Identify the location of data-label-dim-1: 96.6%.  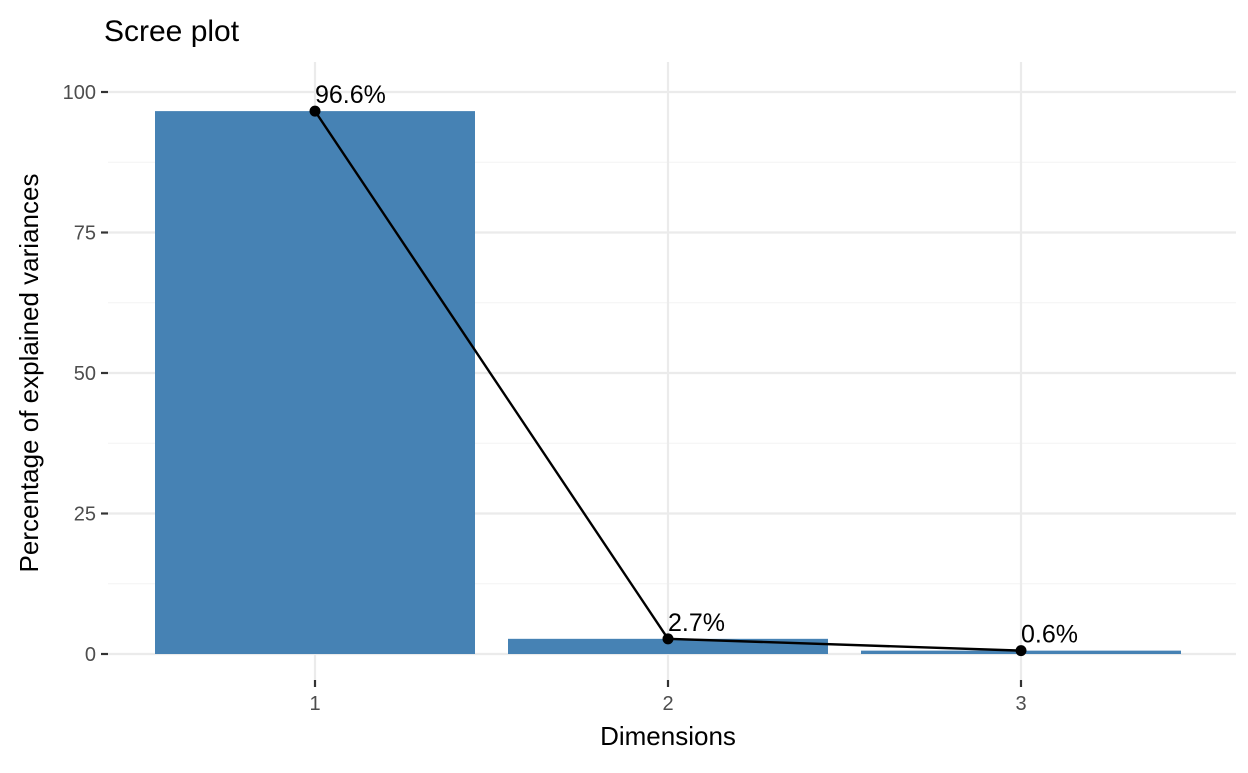
(350, 95).